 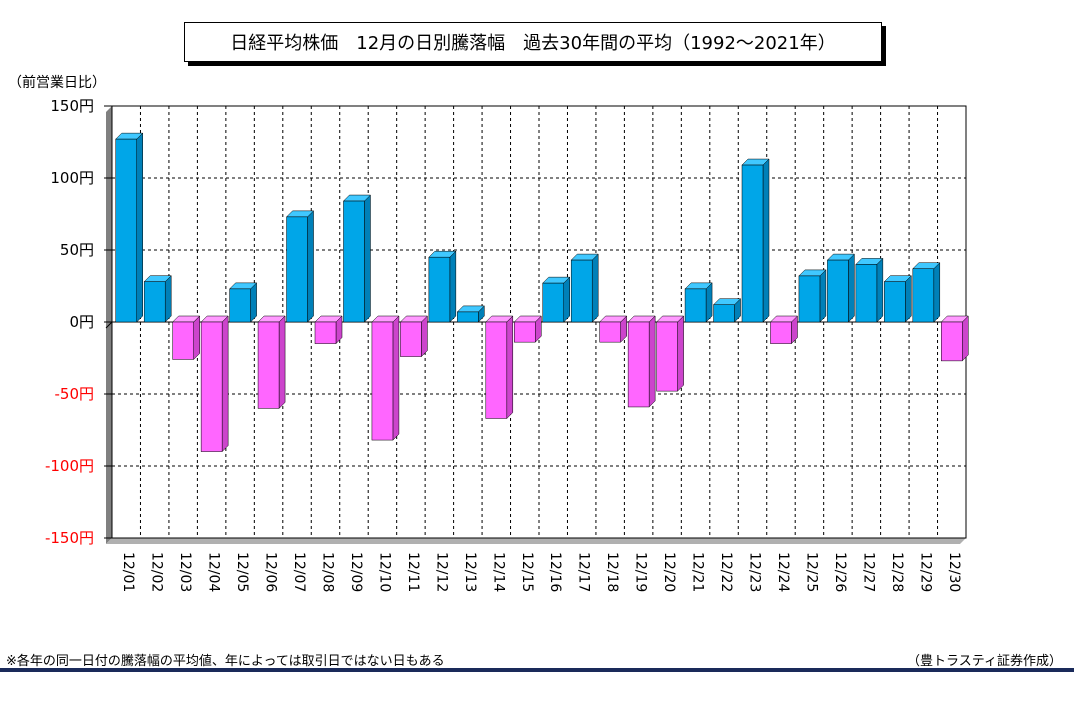 What do you see at coordinates (840, 572) in the screenshot?
I see `x-tick-label: 12/26` at bounding box center [840, 572].